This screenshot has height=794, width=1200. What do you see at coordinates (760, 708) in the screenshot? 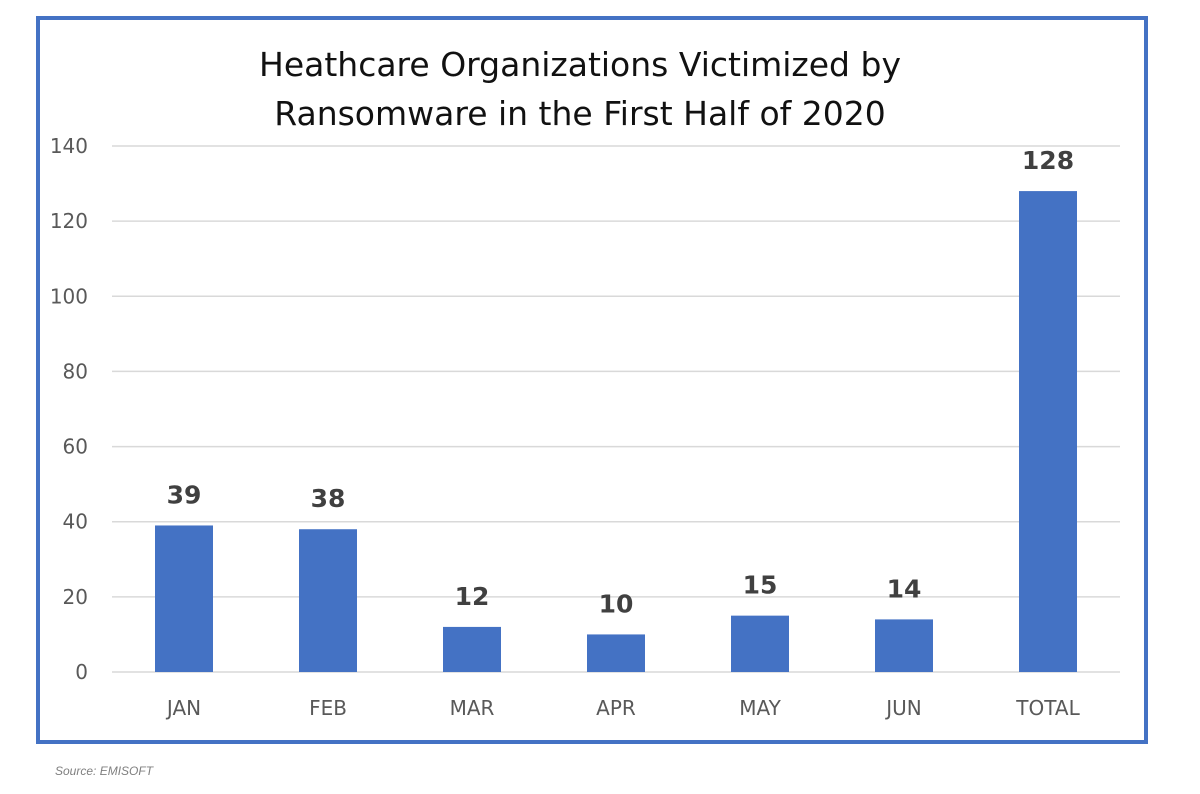
I see `x-tick-label: MAY` at bounding box center [760, 708].